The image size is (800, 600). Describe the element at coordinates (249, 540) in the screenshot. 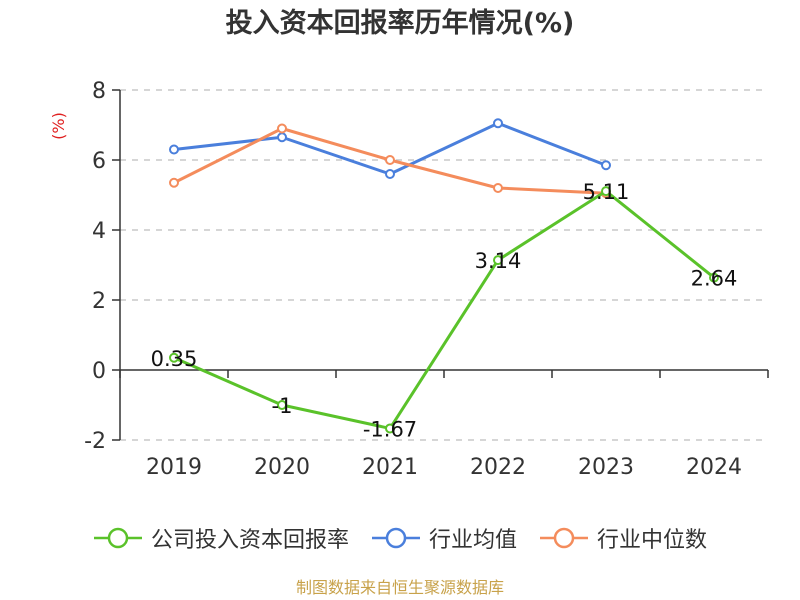

I see `legend-label: 公司投入资本回报率` at that location.